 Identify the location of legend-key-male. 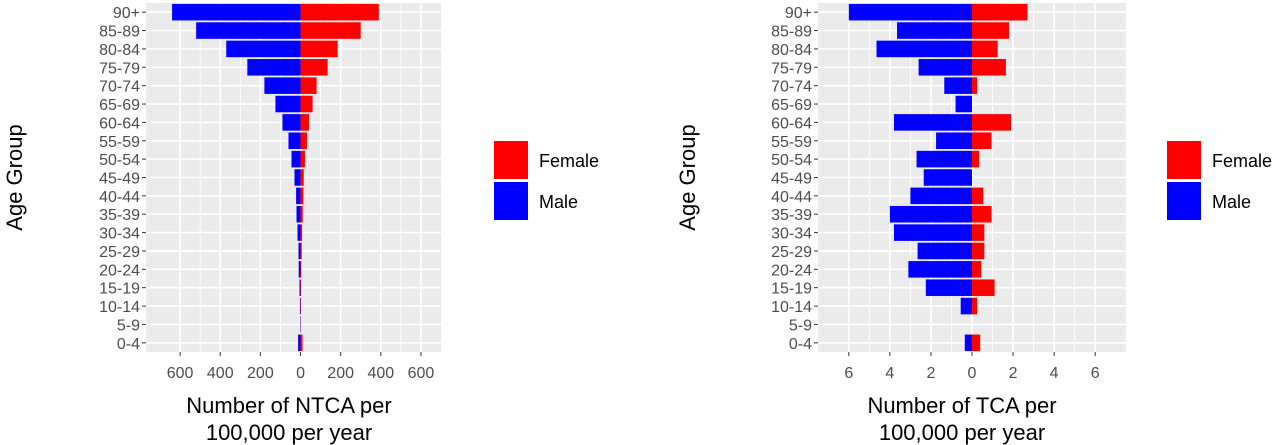
(1184, 201).